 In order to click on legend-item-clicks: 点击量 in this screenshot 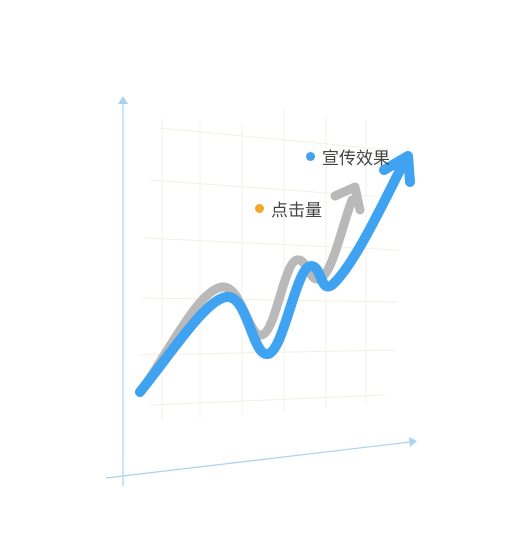, I will do `click(288, 208)`.